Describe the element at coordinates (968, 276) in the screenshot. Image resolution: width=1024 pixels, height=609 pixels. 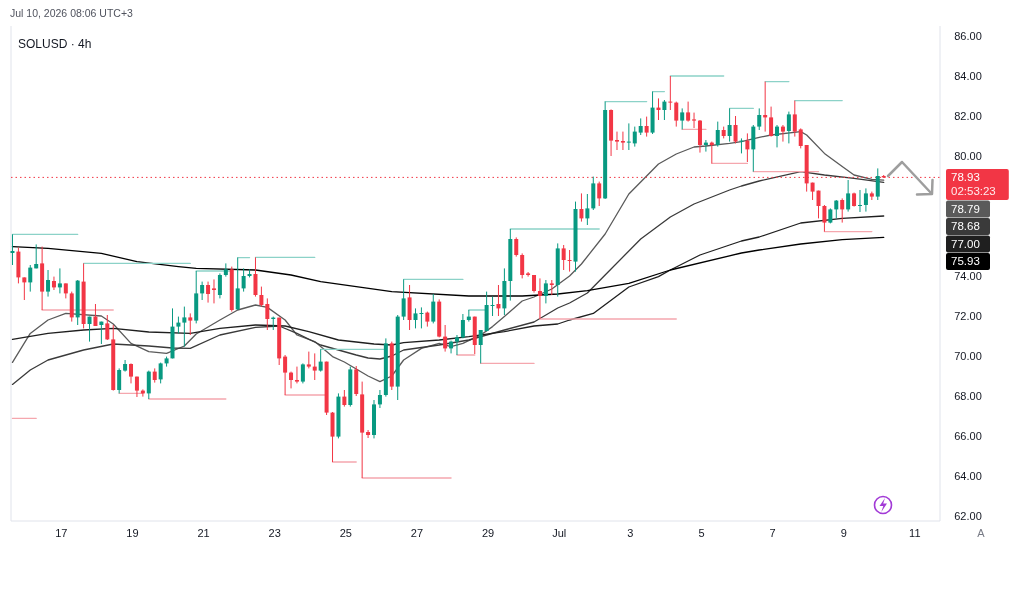
I see `y-tick-label: 74.00` at that location.